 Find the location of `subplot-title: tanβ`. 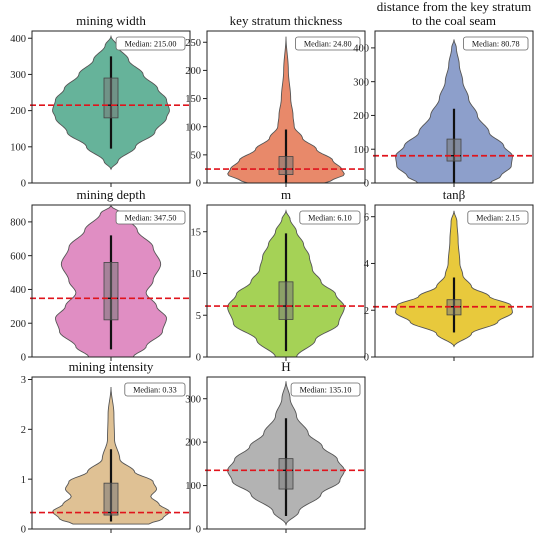

subplot-title: tanβ is located at coordinates (454, 194).